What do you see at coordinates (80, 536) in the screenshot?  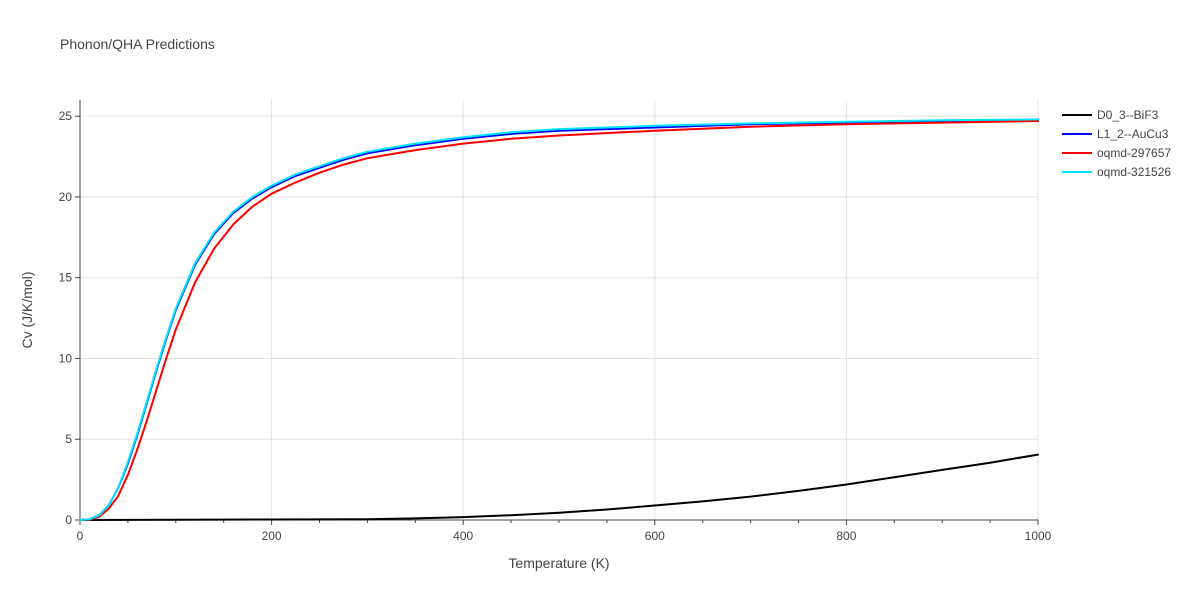 I see `x-tick-label: 0` at bounding box center [80, 536].